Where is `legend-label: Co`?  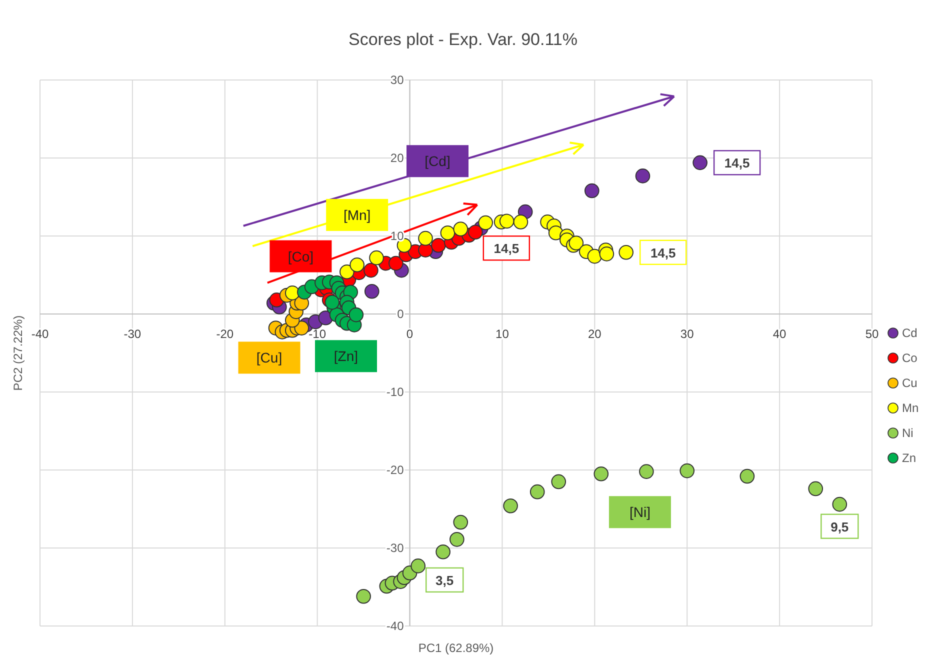 legend-label: Co is located at coordinates (910, 358).